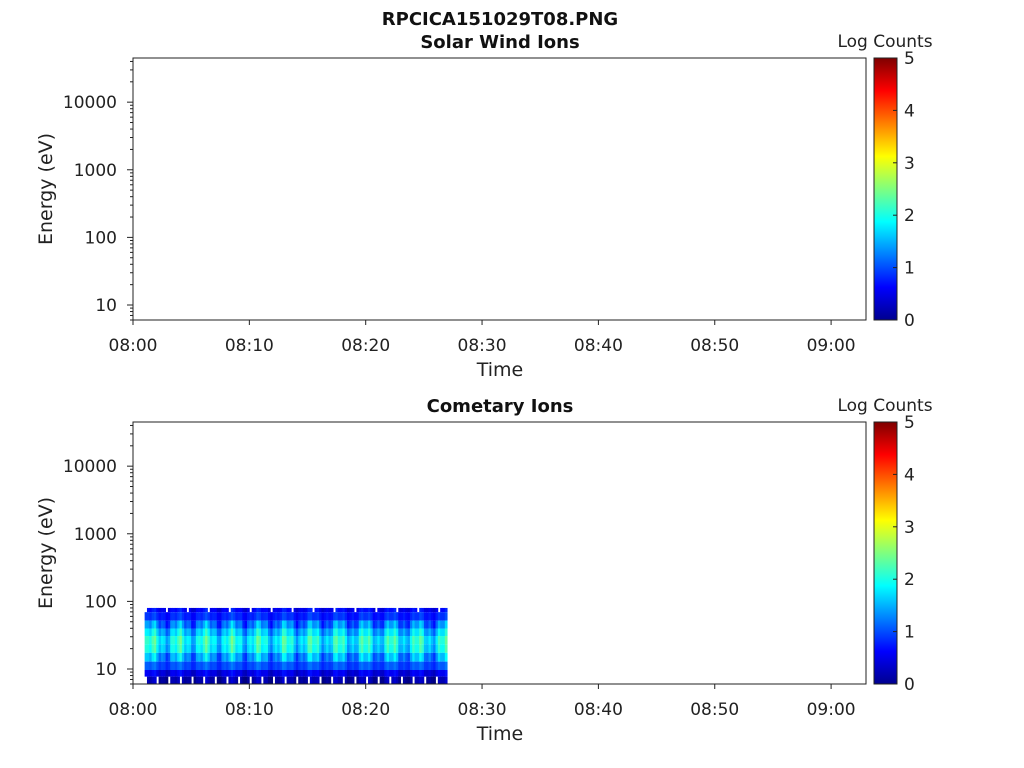 This screenshot has height=768, width=1024. Describe the element at coordinates (909, 111) in the screenshot. I see `colorbar-tick-label: 4` at that location.